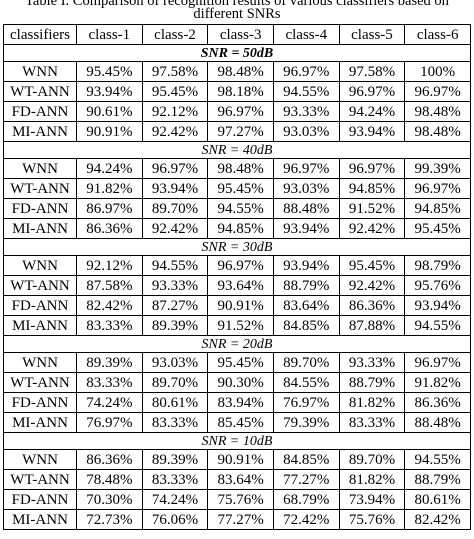  I want to click on value-cell: 68.79%, so click(306, 499).